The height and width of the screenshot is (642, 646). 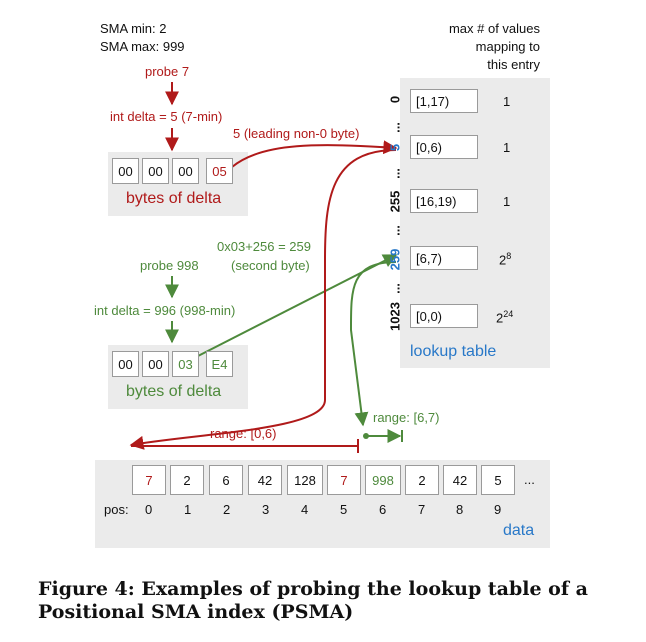 What do you see at coordinates (460, 509) in the screenshot?
I see `pos-8: 8` at bounding box center [460, 509].